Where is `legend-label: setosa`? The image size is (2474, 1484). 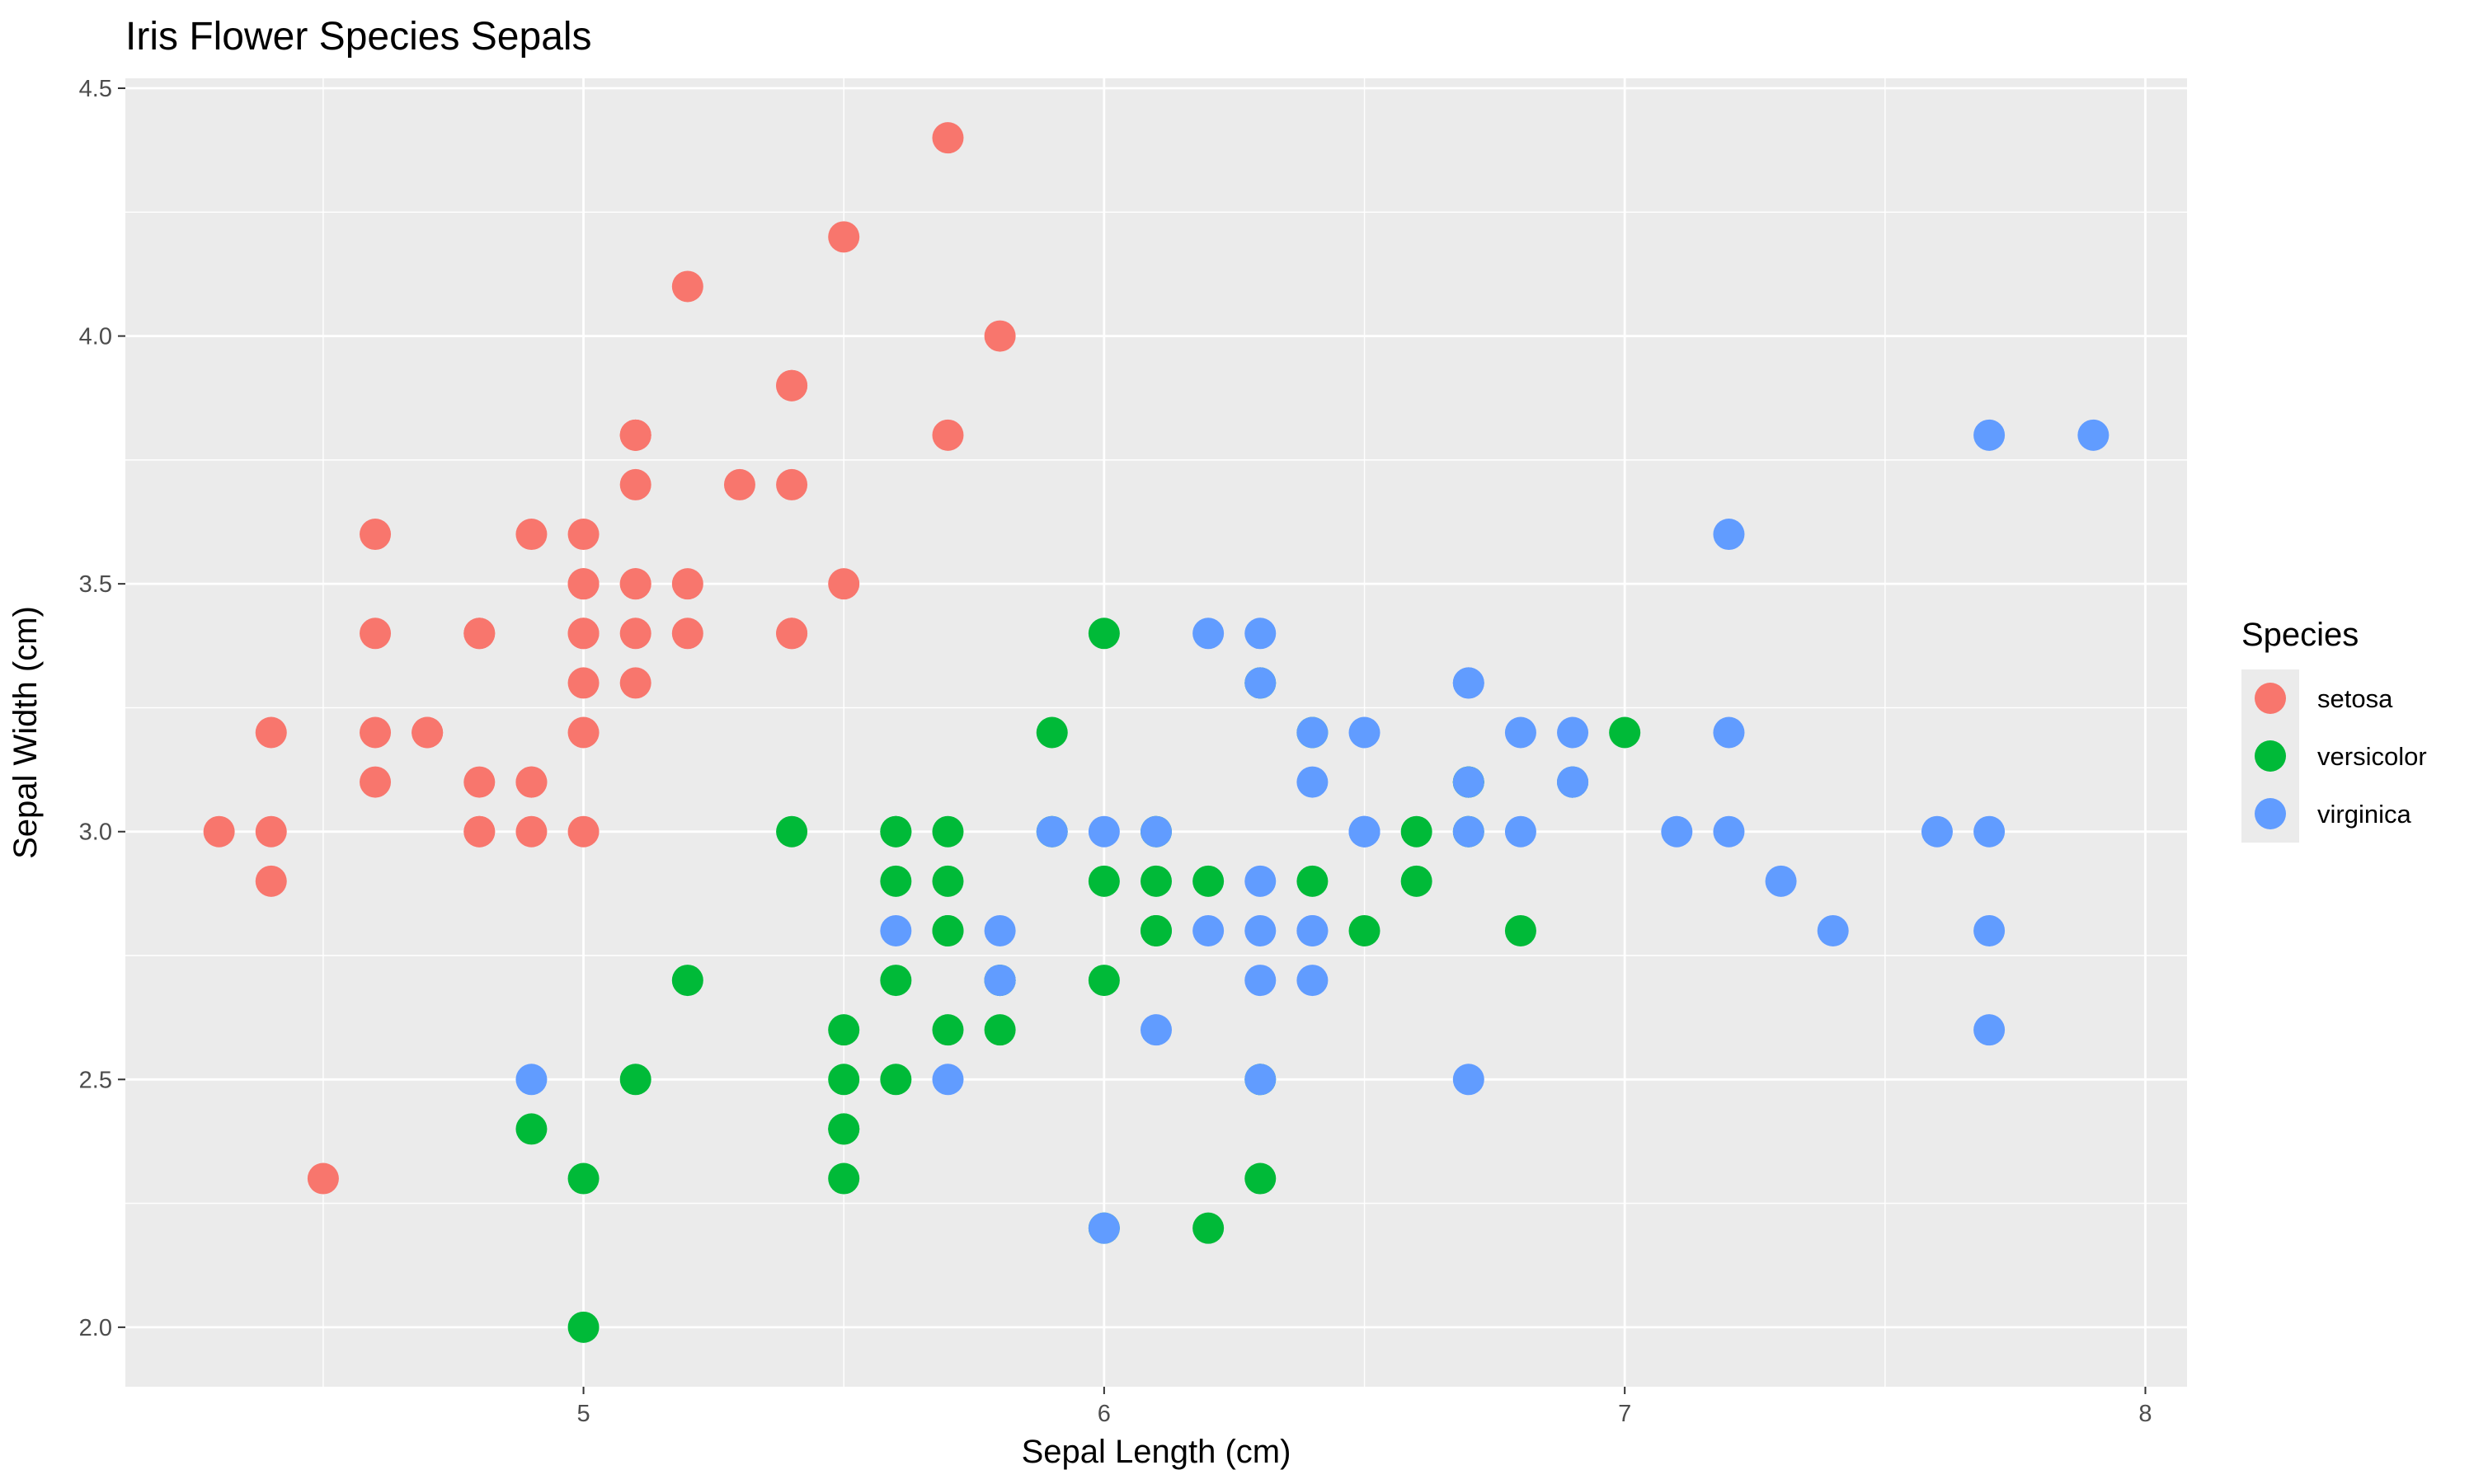 legend-label: setosa is located at coordinates (2355, 698).